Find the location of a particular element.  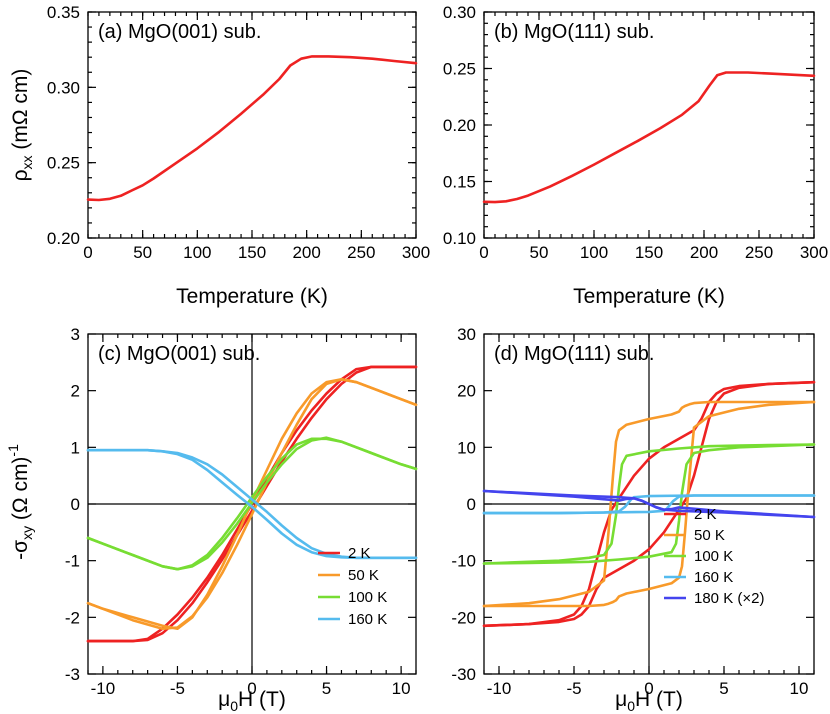

panel-a-frame is located at coordinates (252, 125).